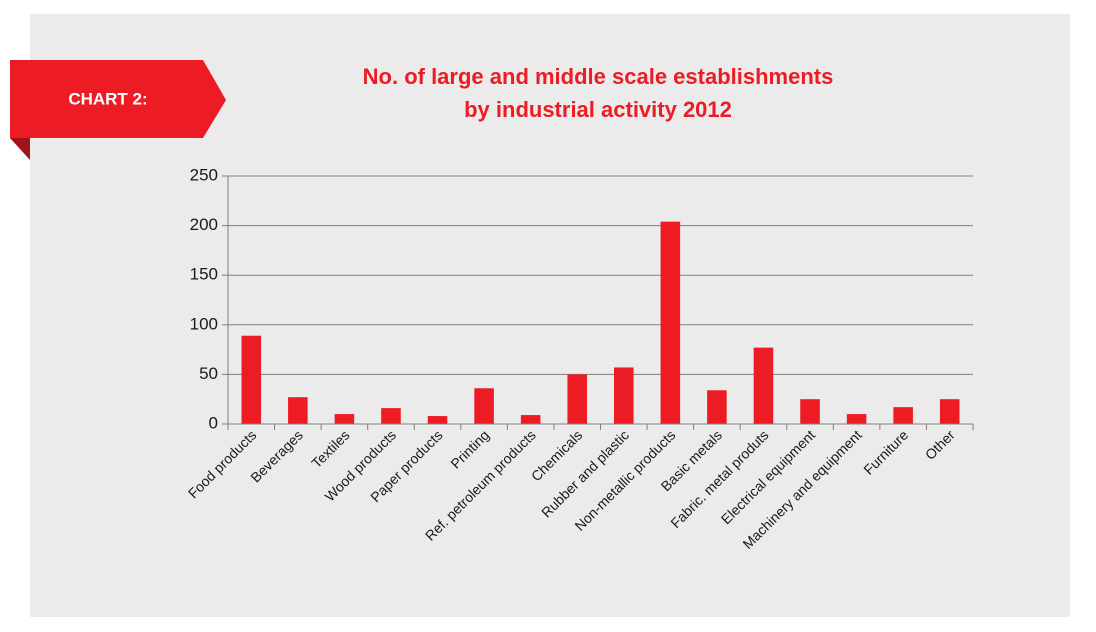 This screenshot has width=1096, height=632. Describe the element at coordinates (107, 98) in the screenshot. I see `badge-label: CHART 2:` at that location.